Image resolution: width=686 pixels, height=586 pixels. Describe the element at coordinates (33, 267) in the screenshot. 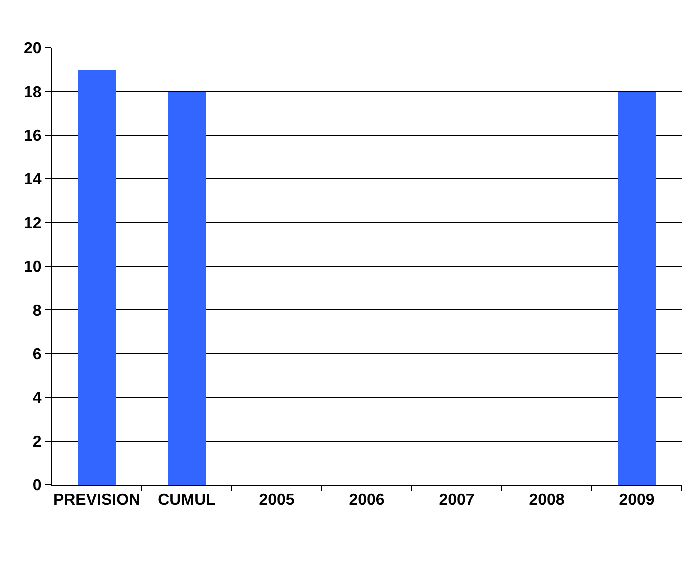

I see `y-tick-label: 10` at that location.